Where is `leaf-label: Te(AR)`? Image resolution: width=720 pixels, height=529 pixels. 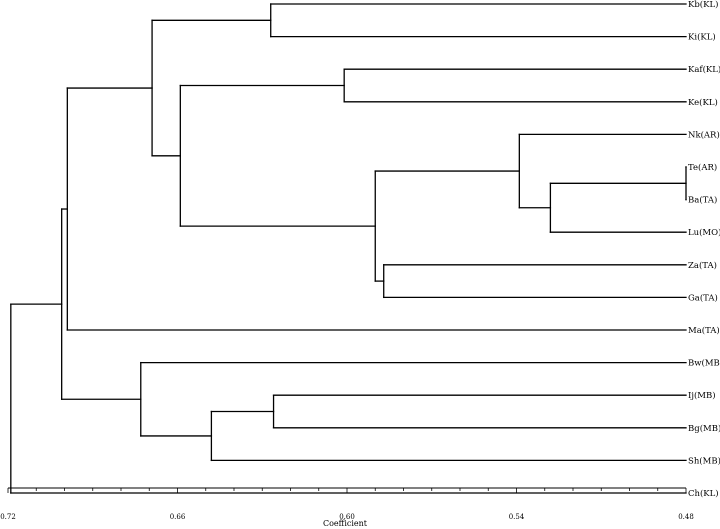 leaf-label: Te(AR) is located at coordinates (702, 167).